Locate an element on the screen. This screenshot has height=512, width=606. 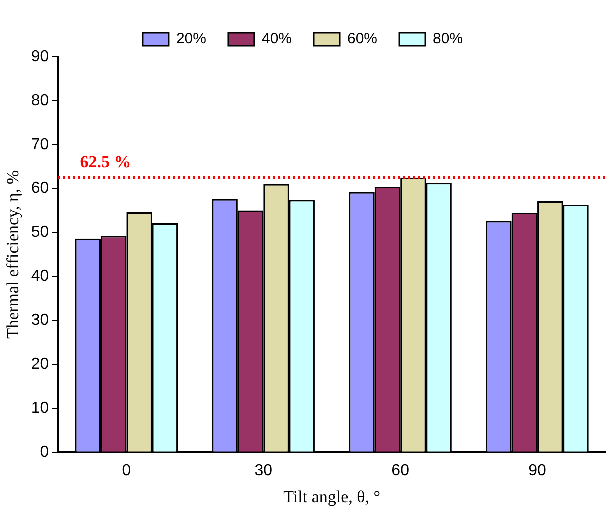
x-tick-label: 60 is located at coordinates (401, 471).